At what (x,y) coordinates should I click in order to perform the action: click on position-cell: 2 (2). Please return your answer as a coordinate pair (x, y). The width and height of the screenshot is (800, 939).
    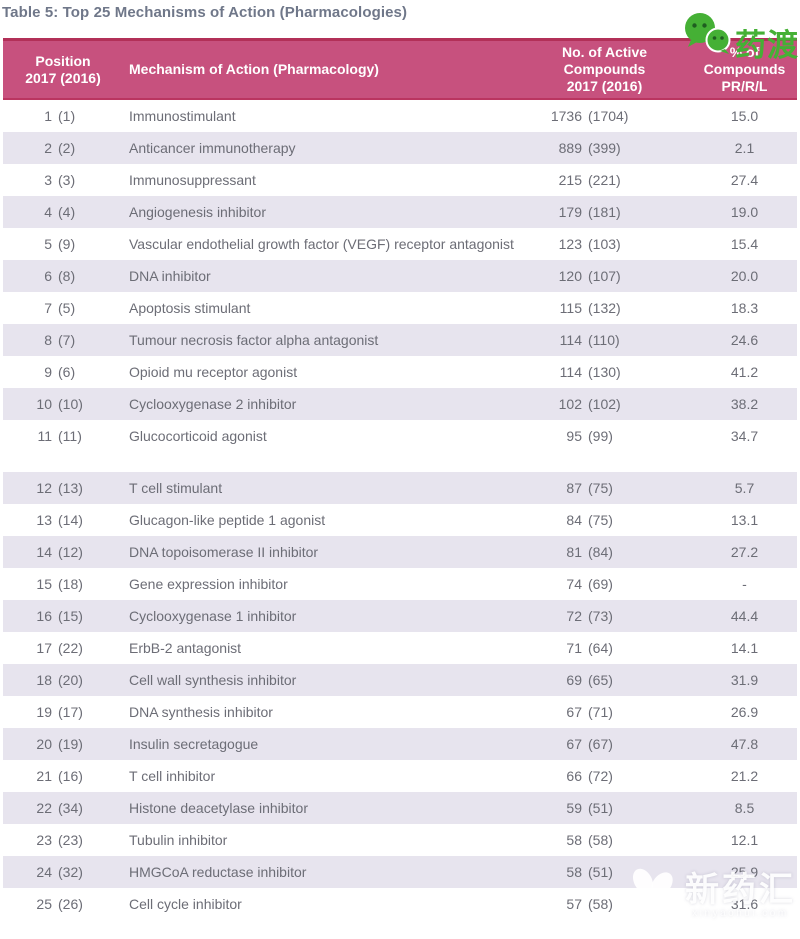
    Looking at the image, I should click on (60, 148).